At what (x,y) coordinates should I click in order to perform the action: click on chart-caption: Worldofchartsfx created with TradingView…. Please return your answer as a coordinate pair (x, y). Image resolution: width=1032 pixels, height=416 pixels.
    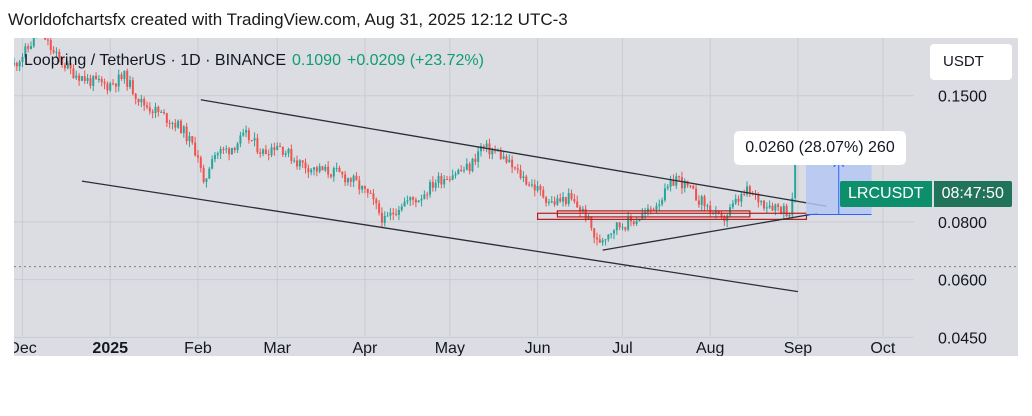
    Looking at the image, I should click on (288, 19).